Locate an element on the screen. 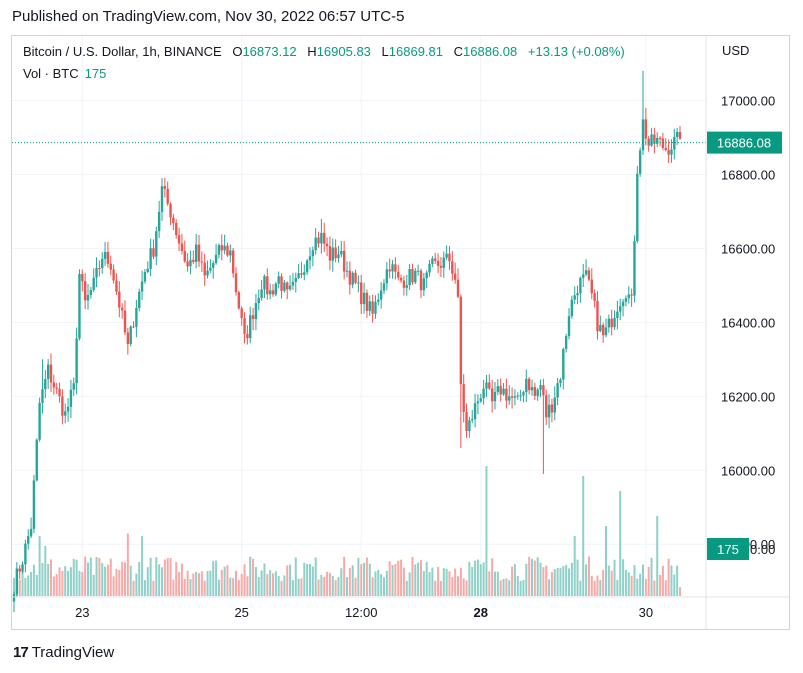 The height and width of the screenshot is (673, 803). tradingview-logo-icon: 17 is located at coordinates (21, 652).